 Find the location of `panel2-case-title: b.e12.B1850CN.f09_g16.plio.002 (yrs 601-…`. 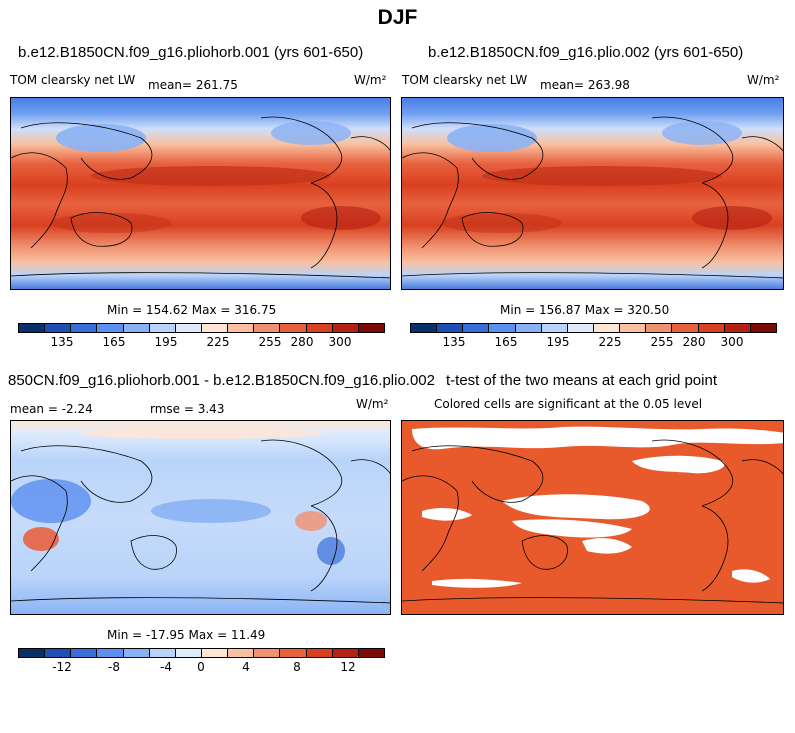

panel2-case-title: b.e12.B1850CN.f09_g16.plio.002 (yrs 601-… is located at coordinates (586, 52).